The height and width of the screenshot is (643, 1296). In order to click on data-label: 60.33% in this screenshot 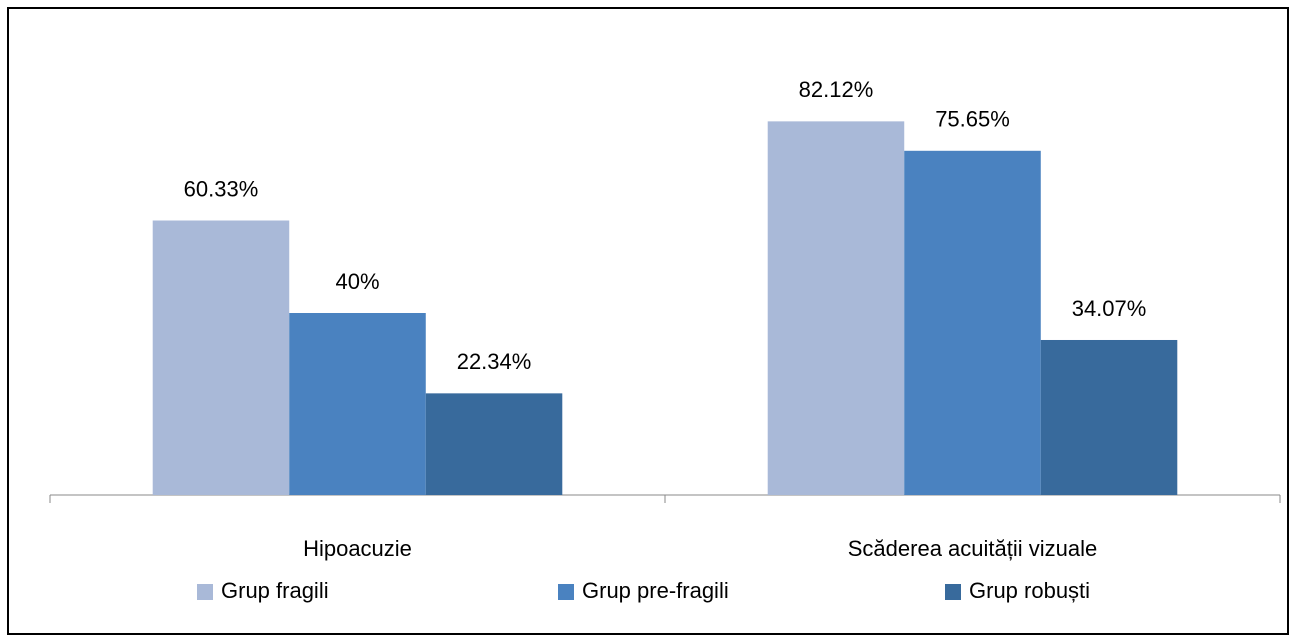, I will do `click(221, 188)`.